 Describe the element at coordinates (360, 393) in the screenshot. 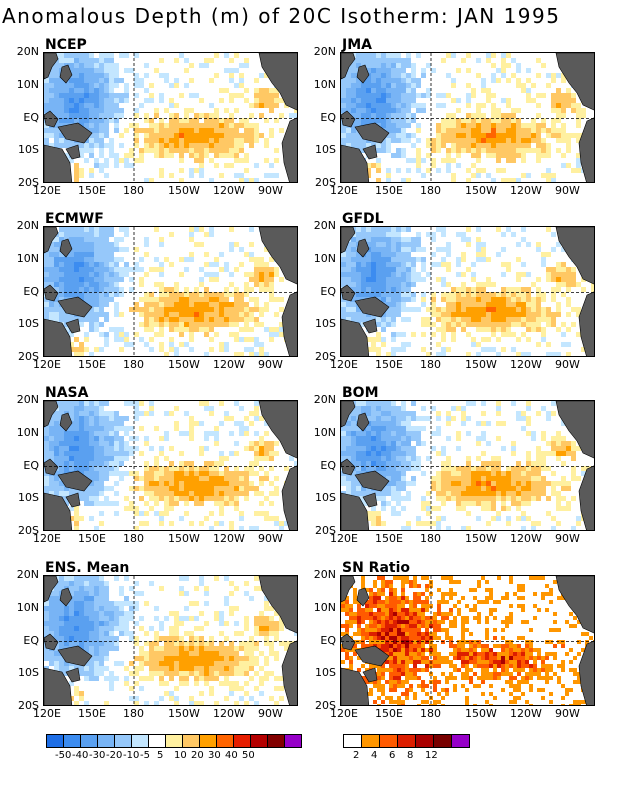

I see `panel-title: BOM` at that location.